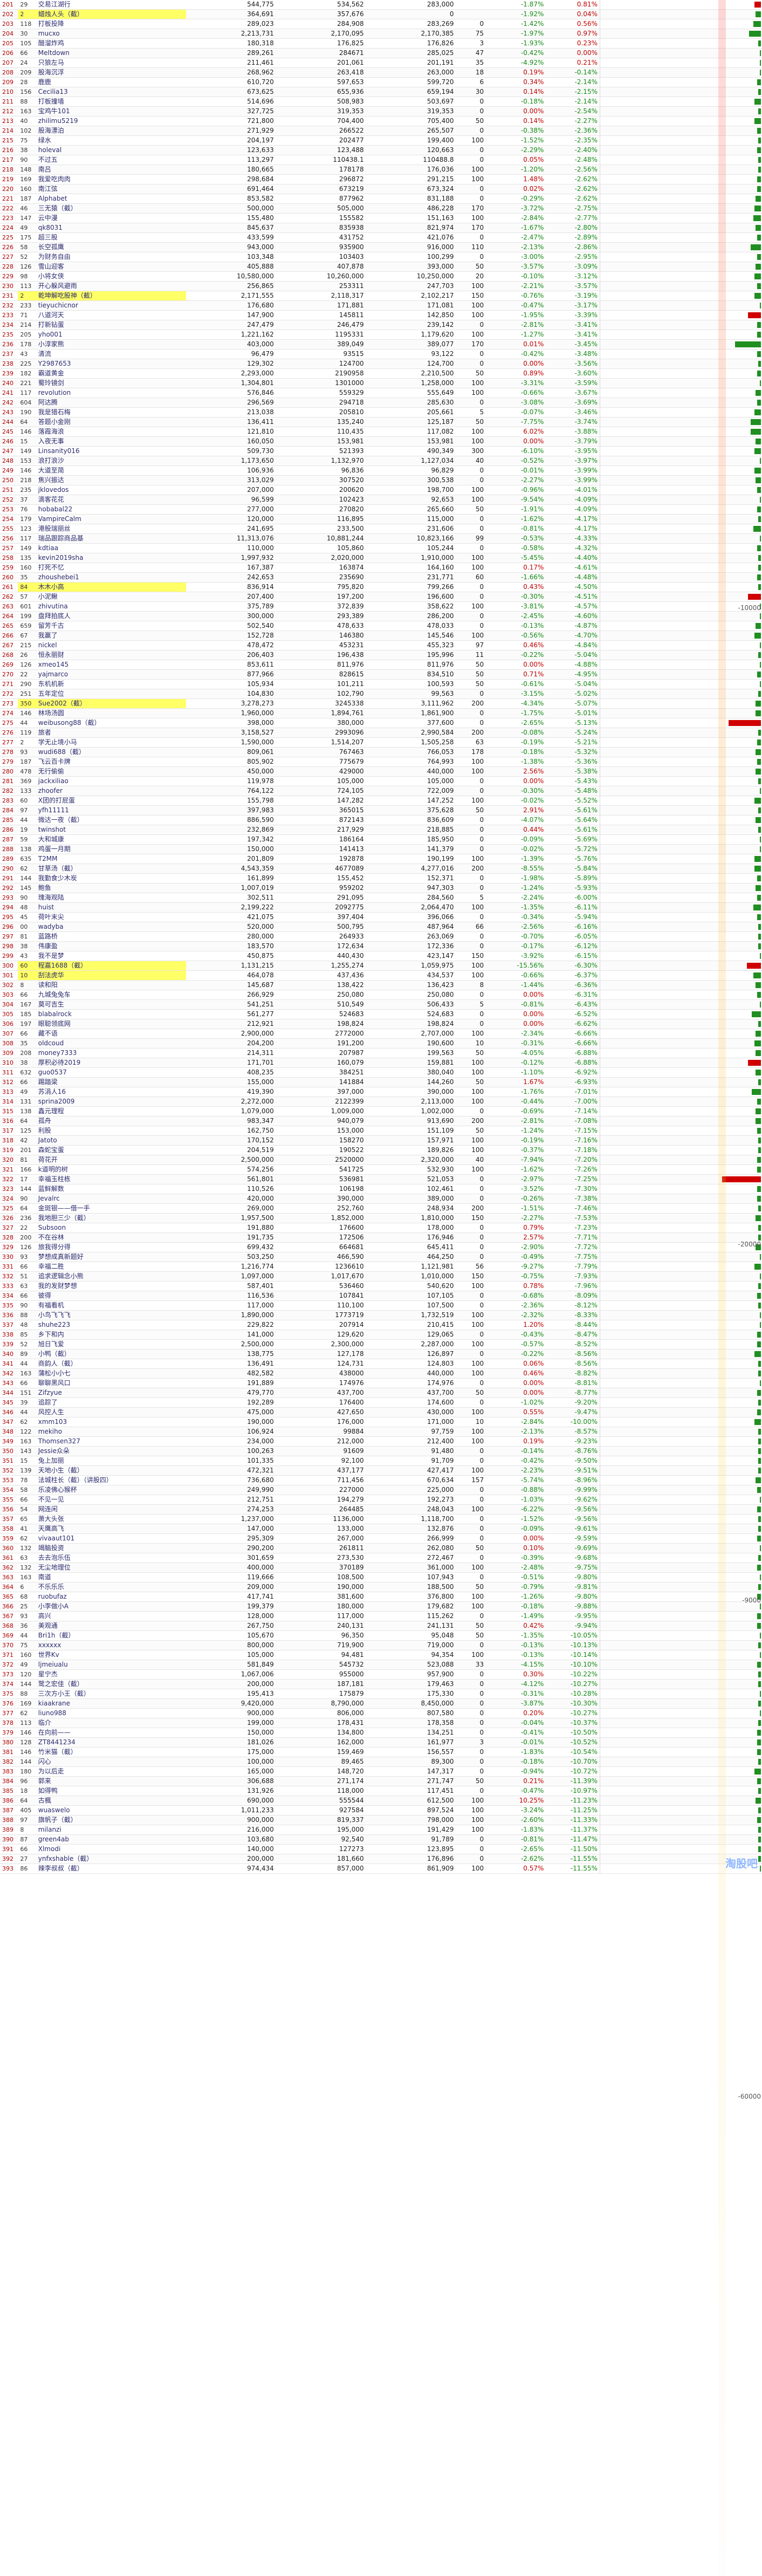 Image resolution: width=762 pixels, height=2576 pixels. I want to click on row-name: 打板撞墙, so click(111, 102).